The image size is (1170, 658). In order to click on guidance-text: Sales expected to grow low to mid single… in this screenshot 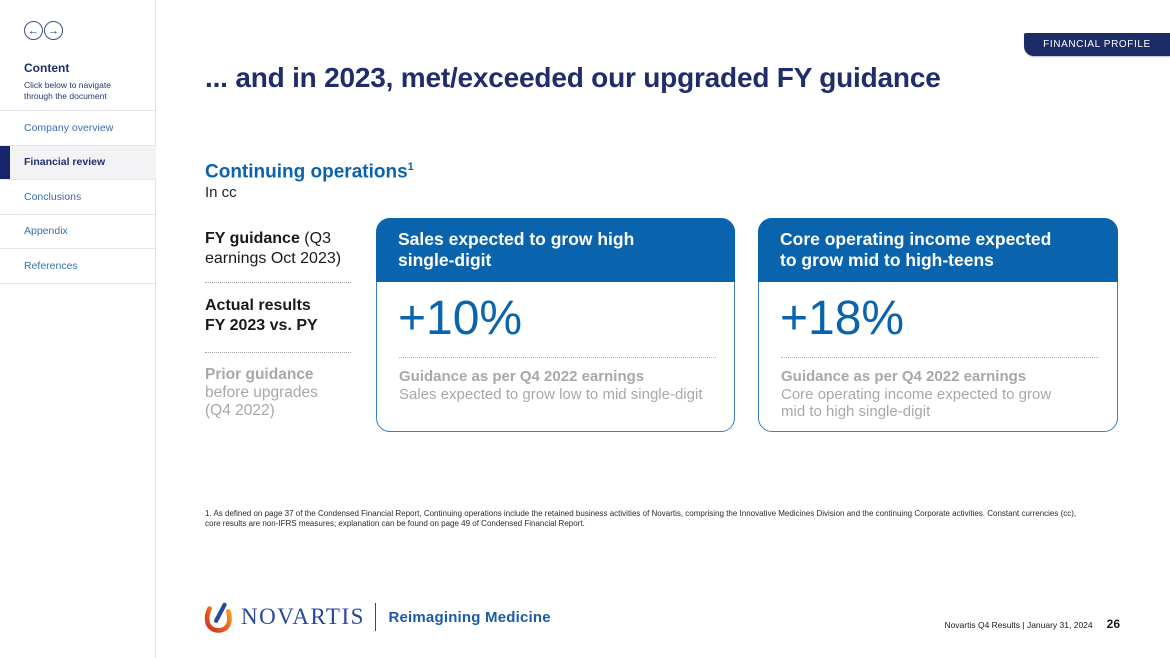, I will do `click(551, 394)`.